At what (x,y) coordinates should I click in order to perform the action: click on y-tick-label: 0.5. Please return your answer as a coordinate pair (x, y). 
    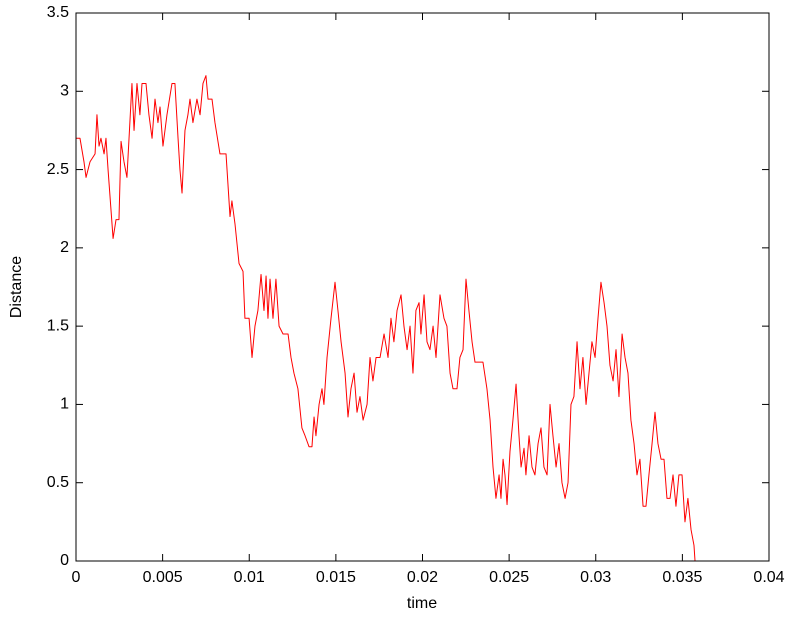
    Looking at the image, I should click on (58, 482).